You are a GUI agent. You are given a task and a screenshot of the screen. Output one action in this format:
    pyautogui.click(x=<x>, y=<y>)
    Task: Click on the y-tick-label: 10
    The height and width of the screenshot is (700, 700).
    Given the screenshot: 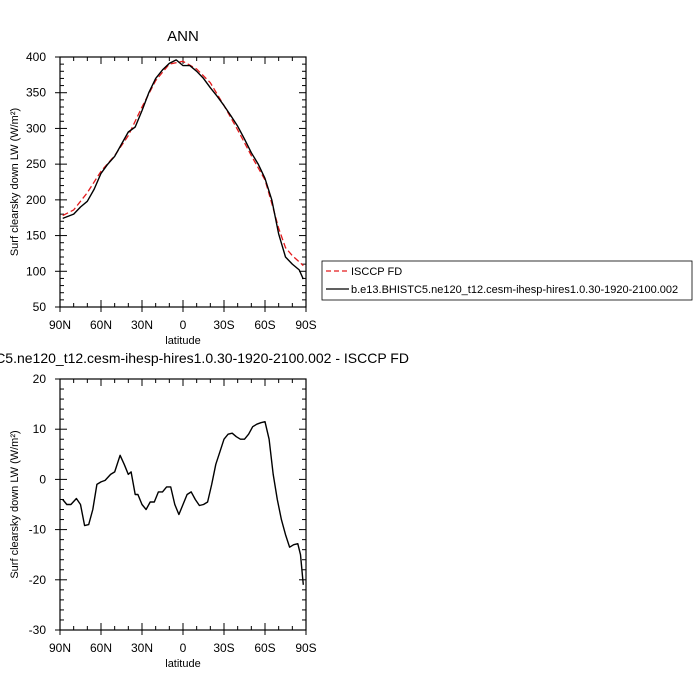 What is the action you would take?
    pyautogui.click(x=40, y=429)
    